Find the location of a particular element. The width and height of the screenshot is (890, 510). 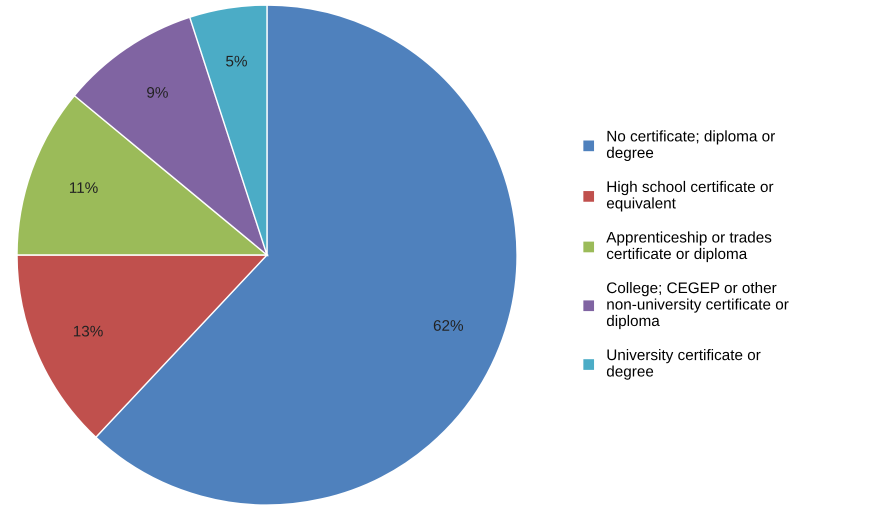

data-label: 13% is located at coordinates (88, 331).